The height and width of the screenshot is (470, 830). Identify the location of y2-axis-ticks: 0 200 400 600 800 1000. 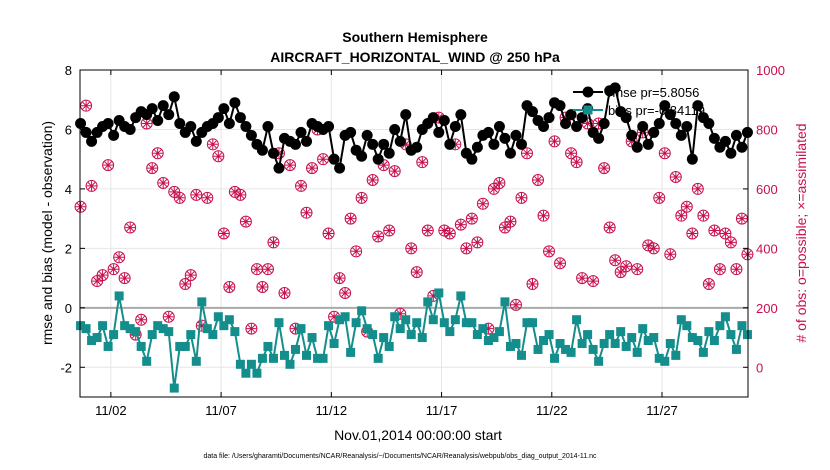
(764, 219).